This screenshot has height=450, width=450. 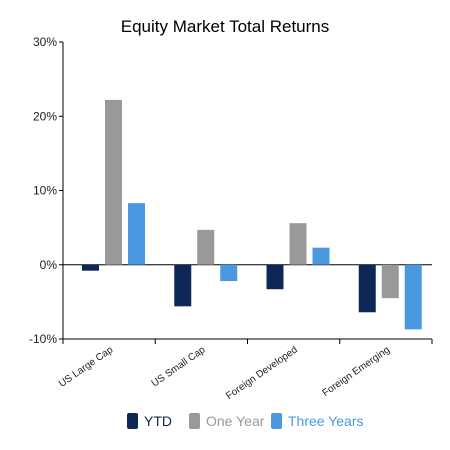 I want to click on y-tick-label: 0%, so click(x=49, y=265).